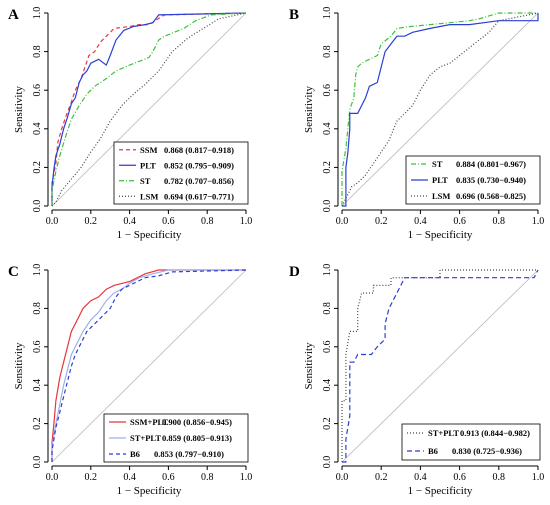 Image resolution: width=550 pixels, height=505 pixels. What do you see at coordinates (491, 196) in the screenshot?
I see `legend-auc-value: 0.696 (0.568−0.825)` at bounding box center [491, 196].